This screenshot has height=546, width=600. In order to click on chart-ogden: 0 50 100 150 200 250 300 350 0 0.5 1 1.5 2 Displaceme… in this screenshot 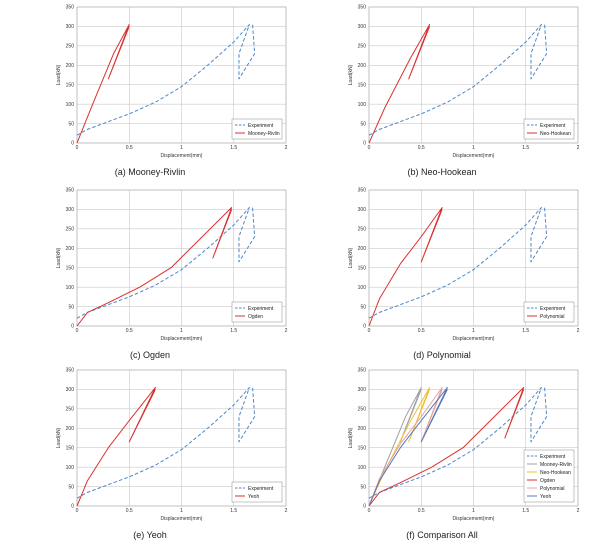, I will do `click(172, 265)`.